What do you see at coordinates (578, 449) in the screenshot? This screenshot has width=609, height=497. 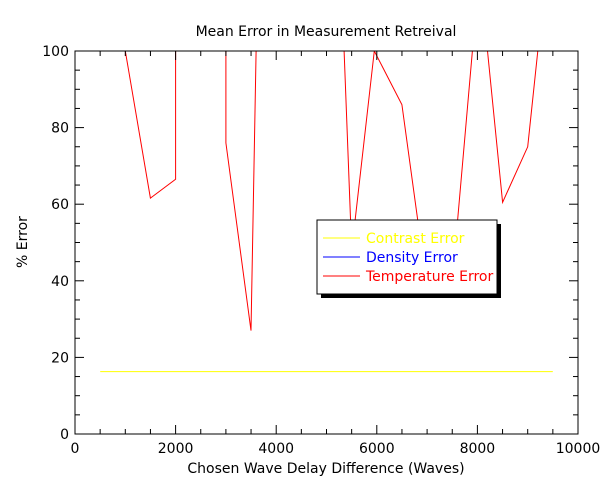 I see `x-tick-label: 10000` at bounding box center [578, 449].